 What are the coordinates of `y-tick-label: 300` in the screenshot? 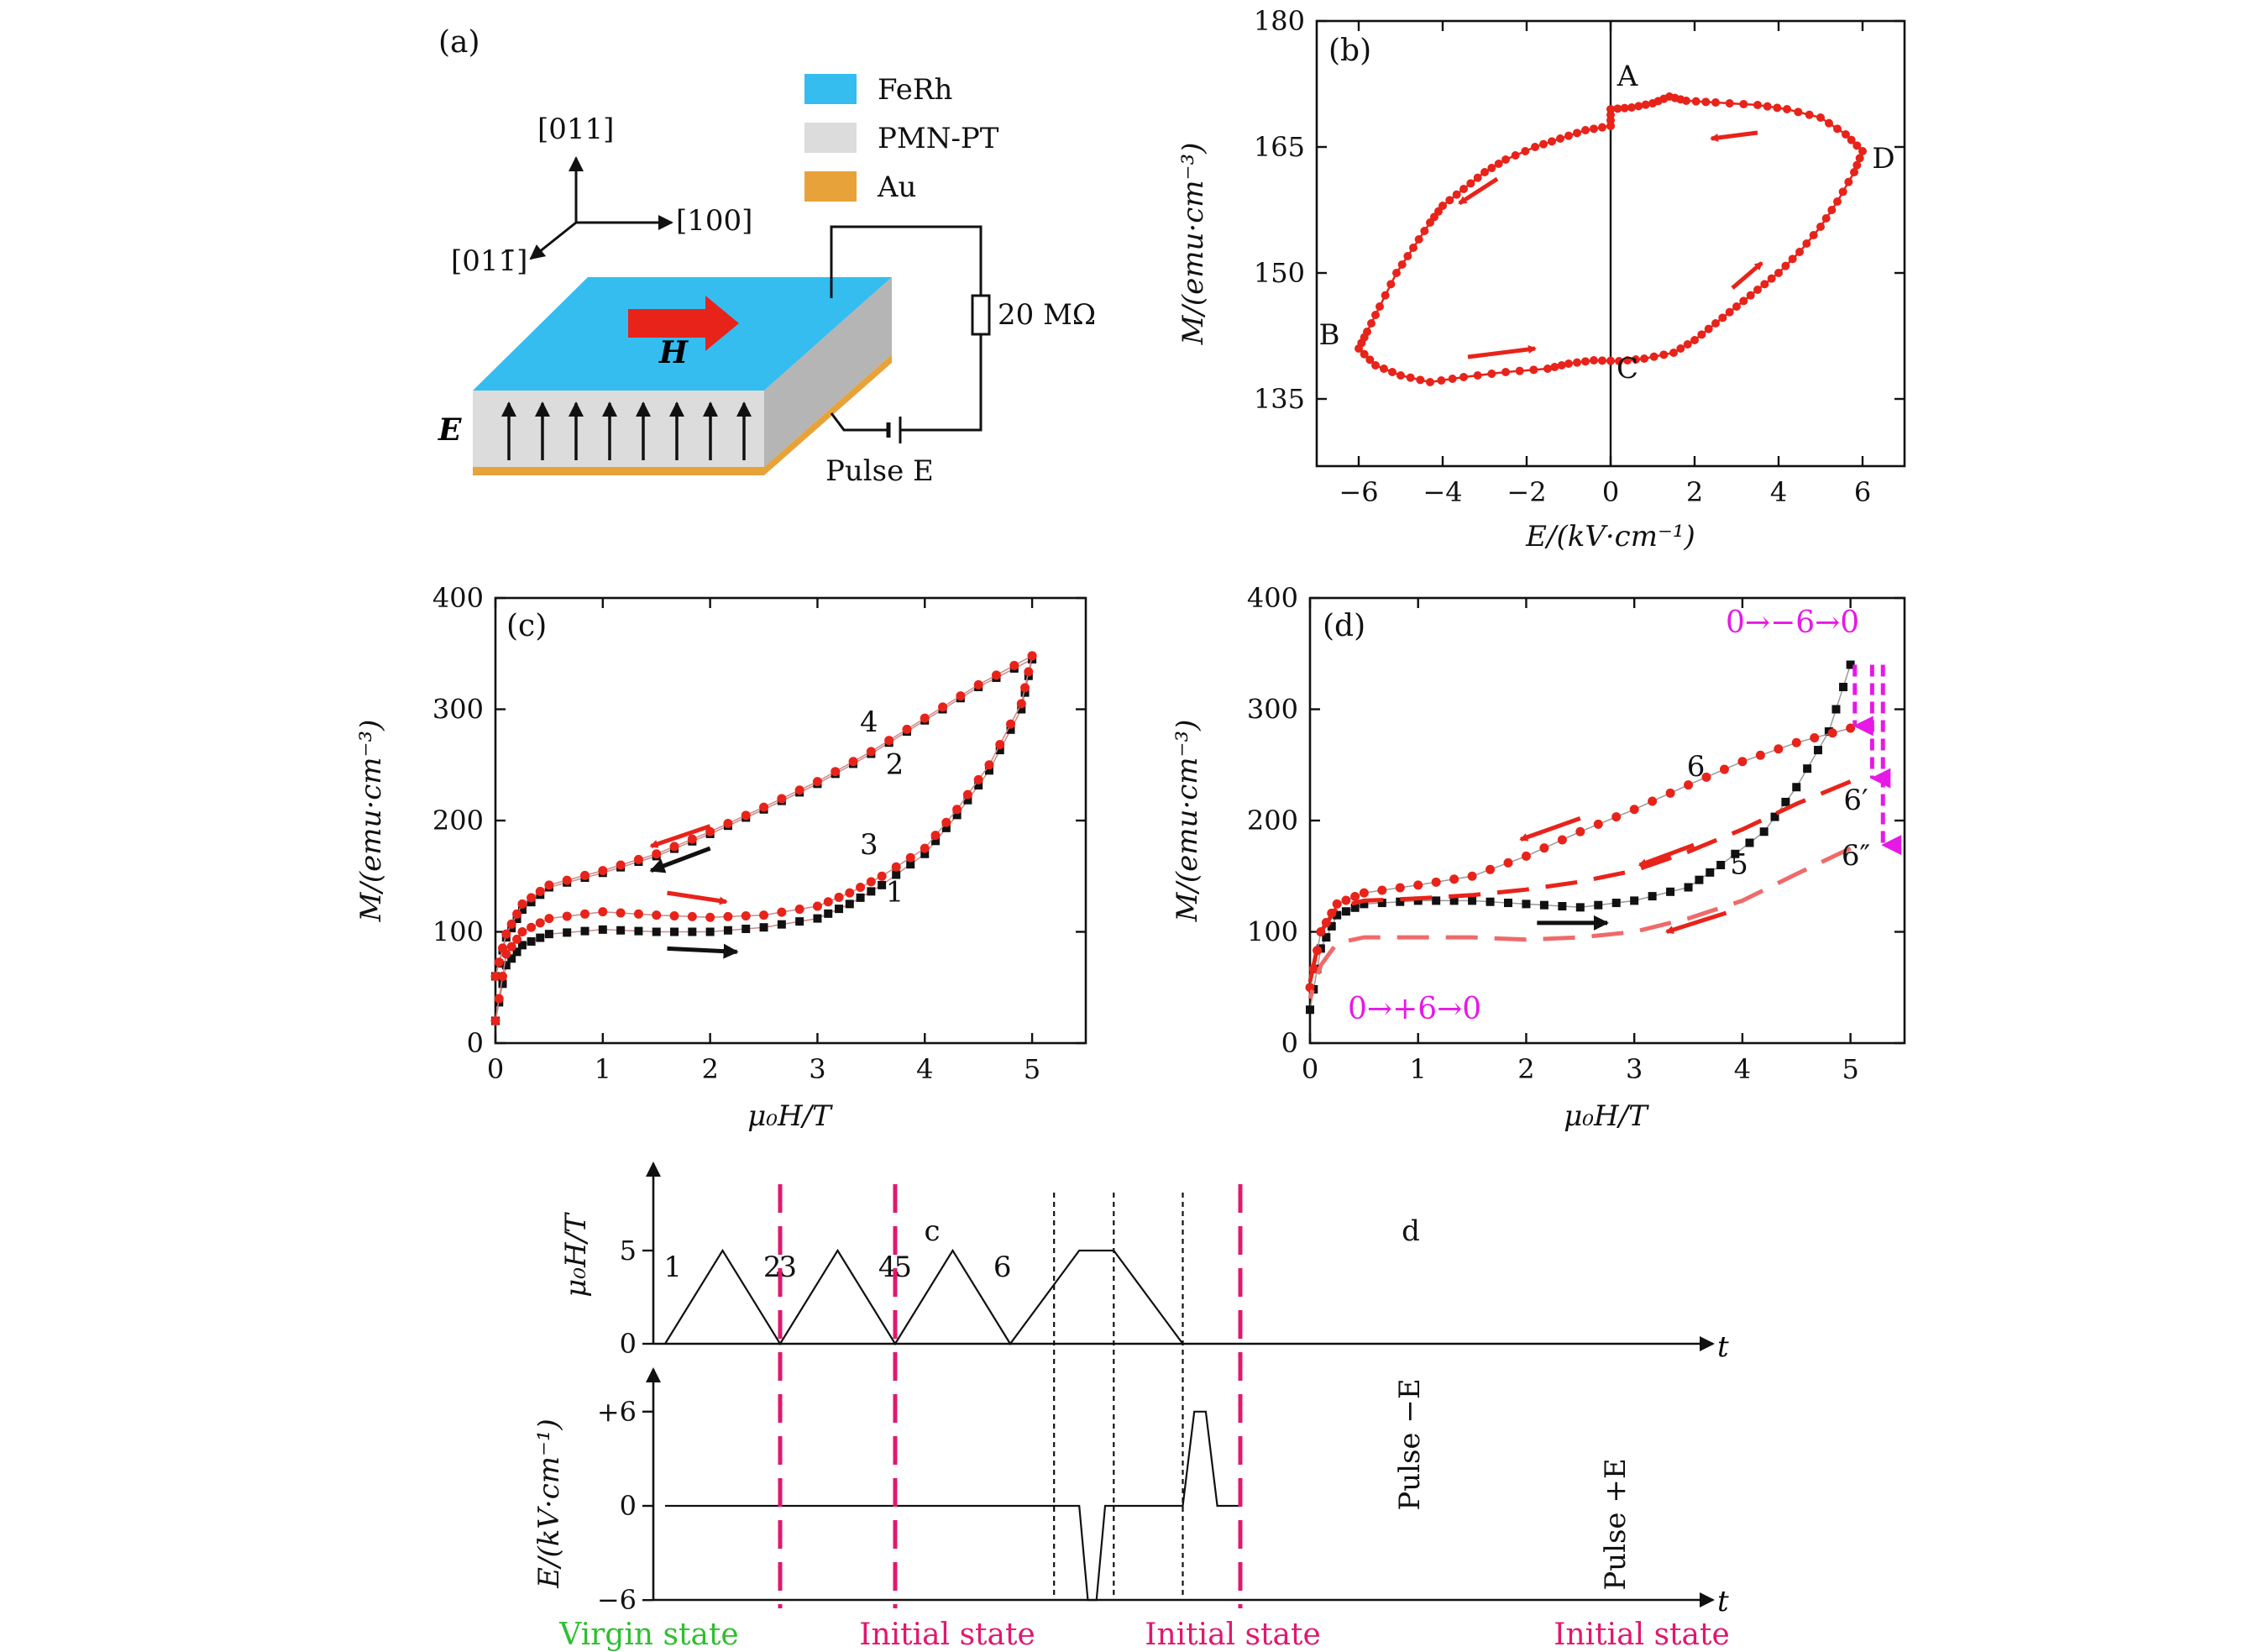 It's located at (458, 710).